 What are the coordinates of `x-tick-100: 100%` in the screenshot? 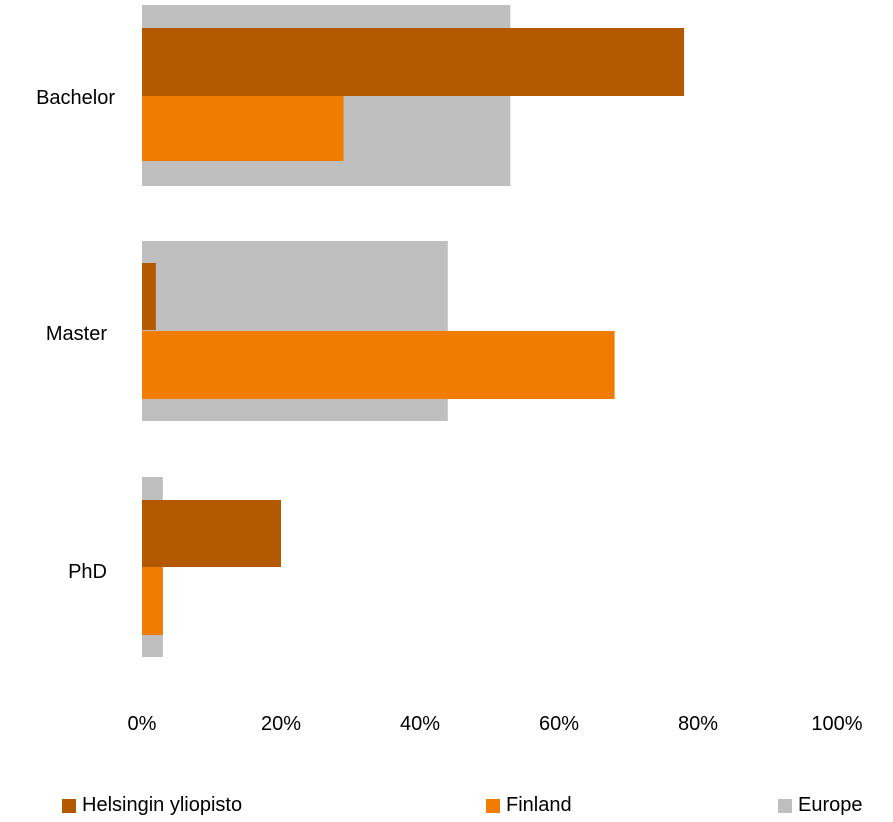 It's located at (836, 724).